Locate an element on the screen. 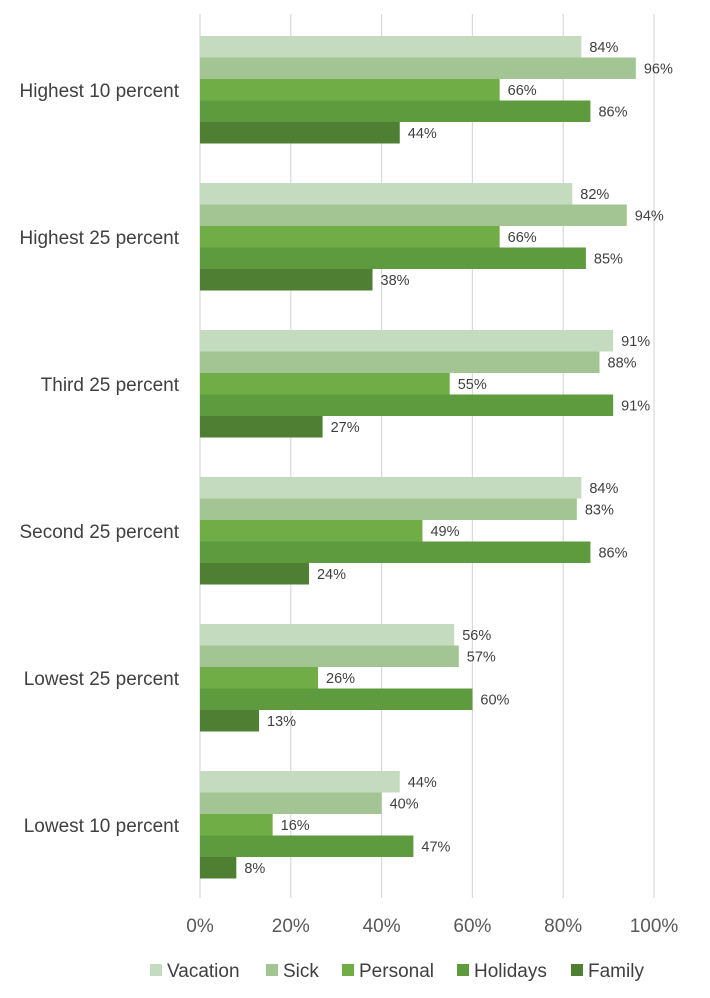  data-label-personal: 55% is located at coordinates (472, 385).